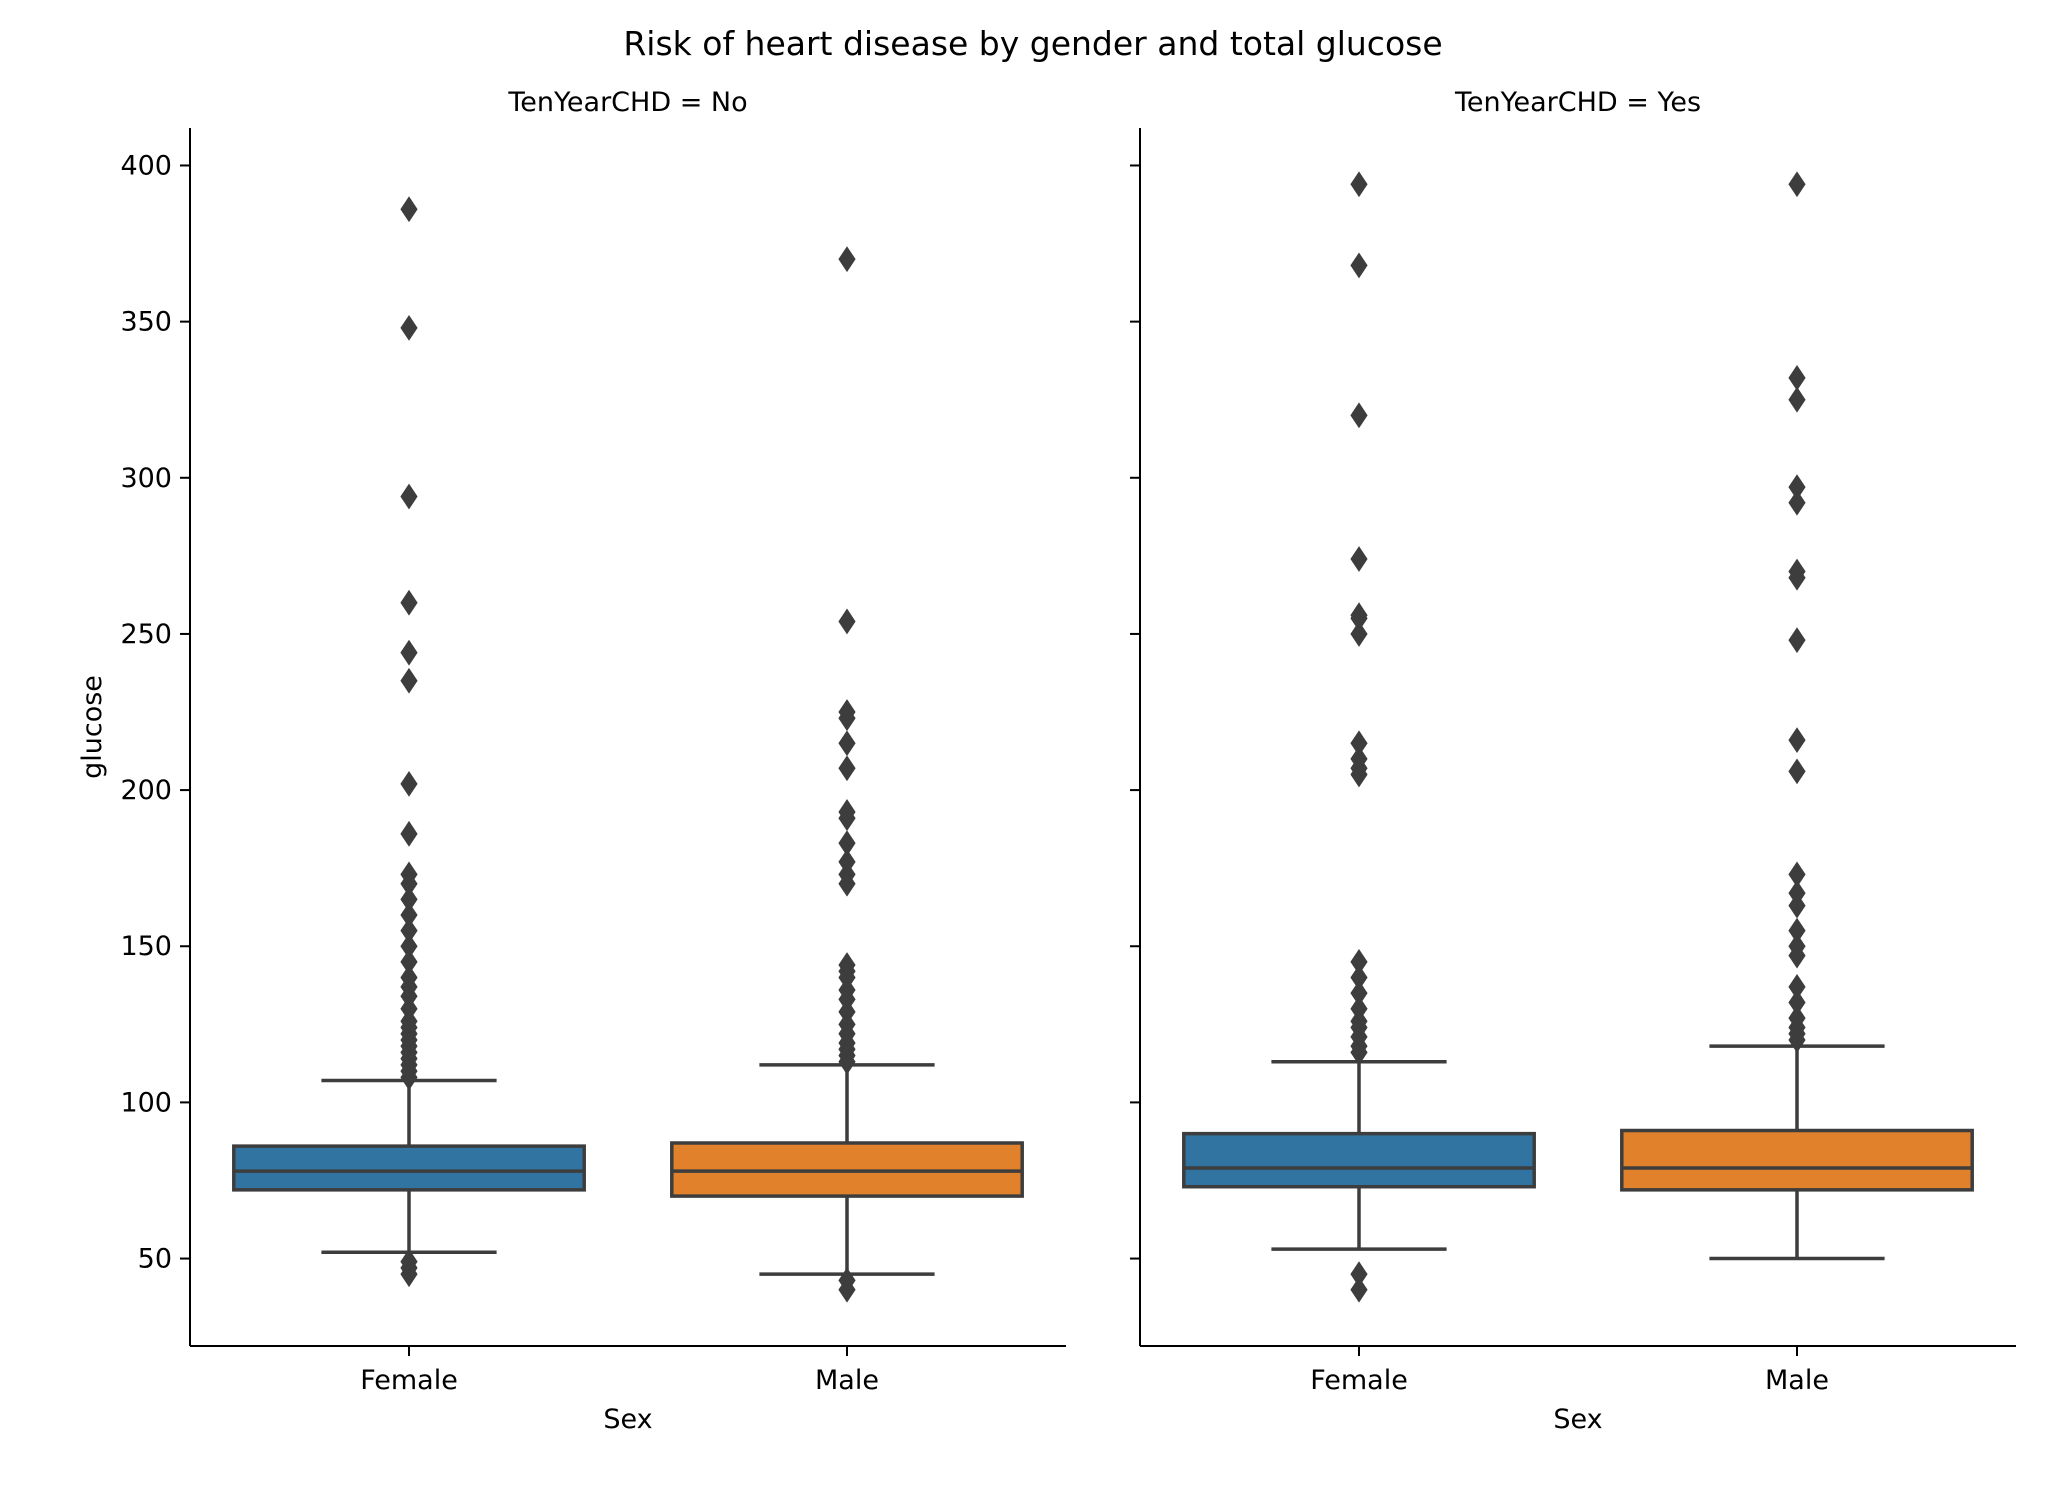 This screenshot has height=1486, width=2066. I want to click on y-tick-label: 300, so click(146, 478).